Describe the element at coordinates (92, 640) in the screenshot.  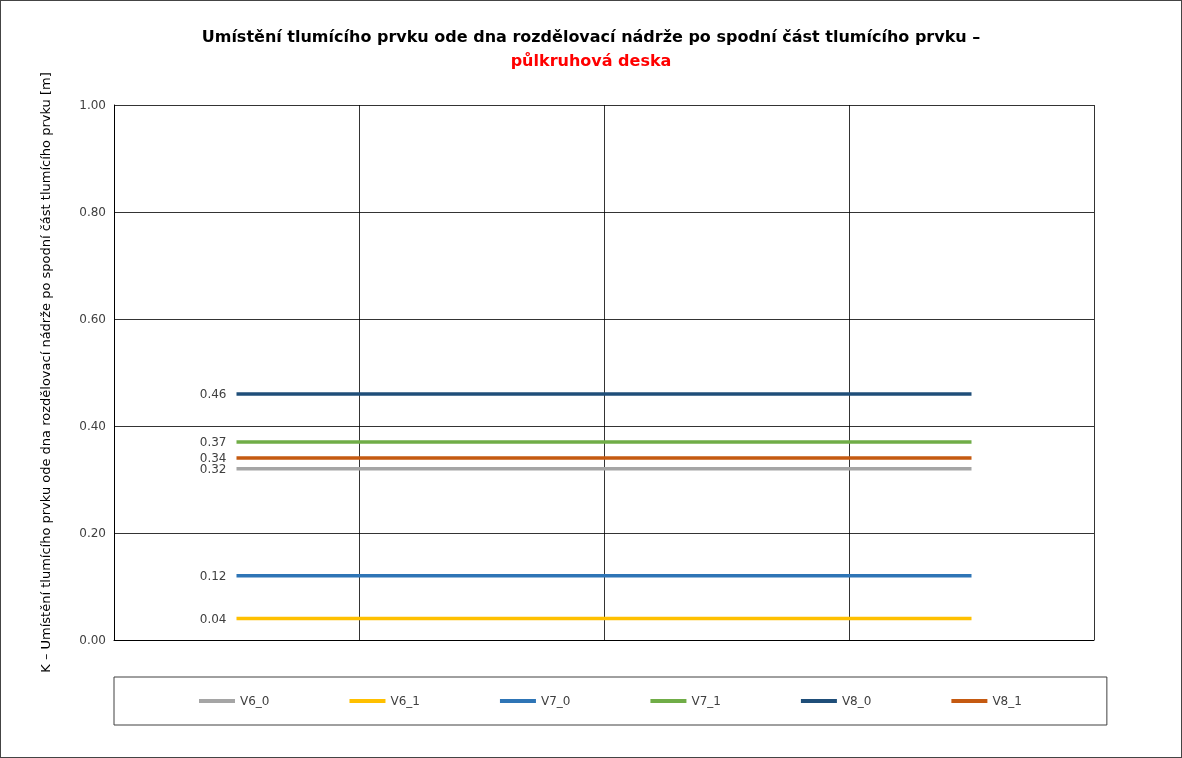
I see `y-tick-label: 0.00` at that location.